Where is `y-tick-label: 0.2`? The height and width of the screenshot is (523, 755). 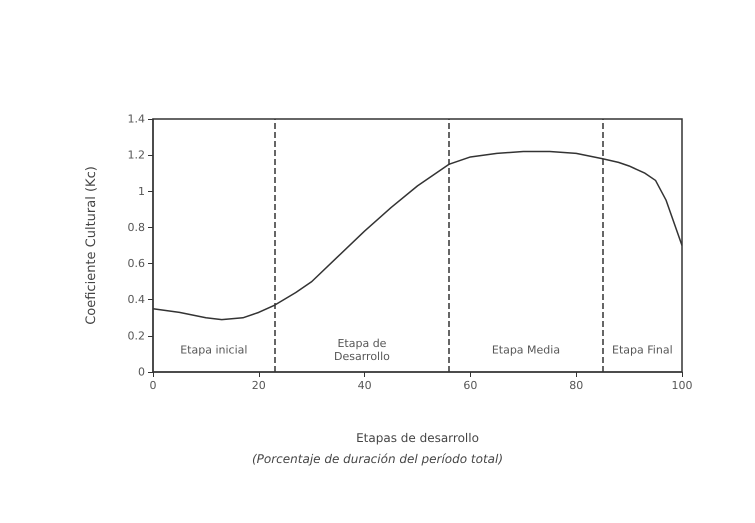
y-tick-label: 0.2 is located at coordinates (136, 335).